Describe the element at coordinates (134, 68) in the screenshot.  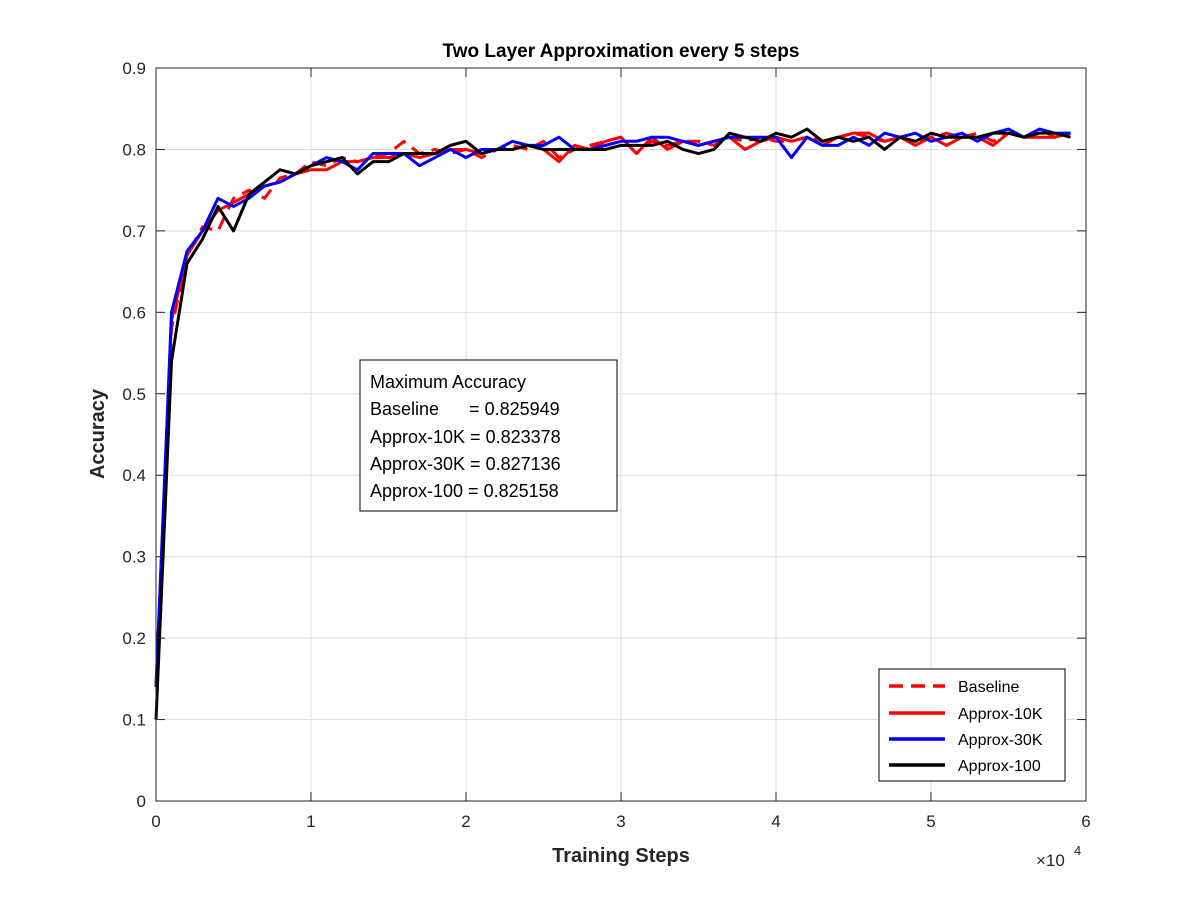
I see `y-tick-label: 0.9` at that location.